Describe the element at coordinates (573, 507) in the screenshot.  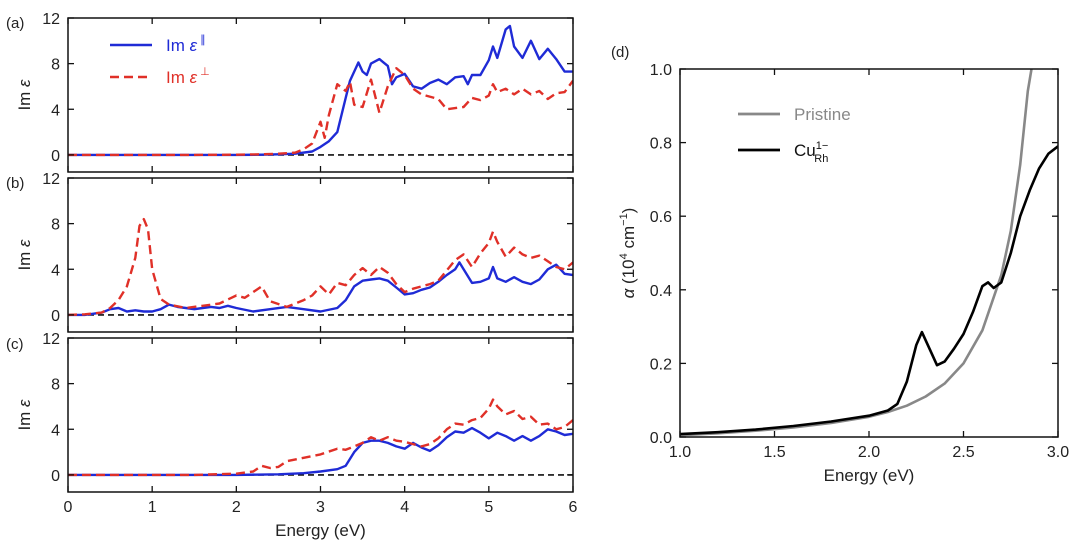
I see `x-tick-label: 6` at that location.